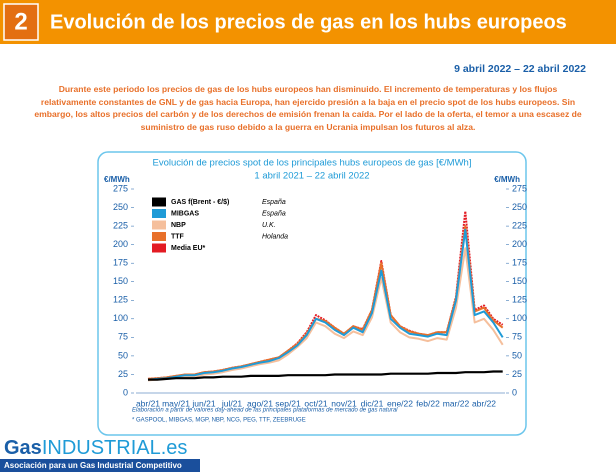 Image resolution: width=616 pixels, height=472 pixels. Describe the element at coordinates (519, 300) in the screenshot. I see `y2-tick-label: 125` at that location.